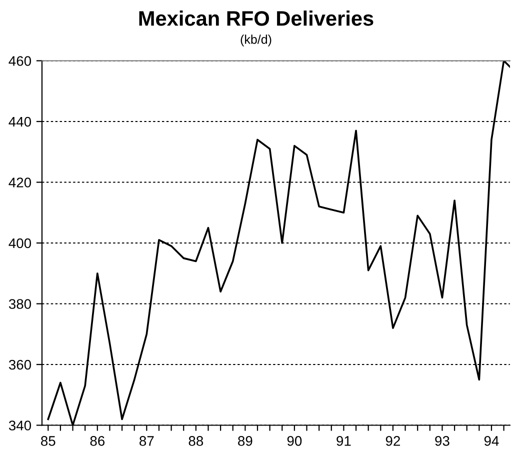  What do you see at coordinates (294, 441) in the screenshot?
I see `x-tick-label: 90` at bounding box center [294, 441].